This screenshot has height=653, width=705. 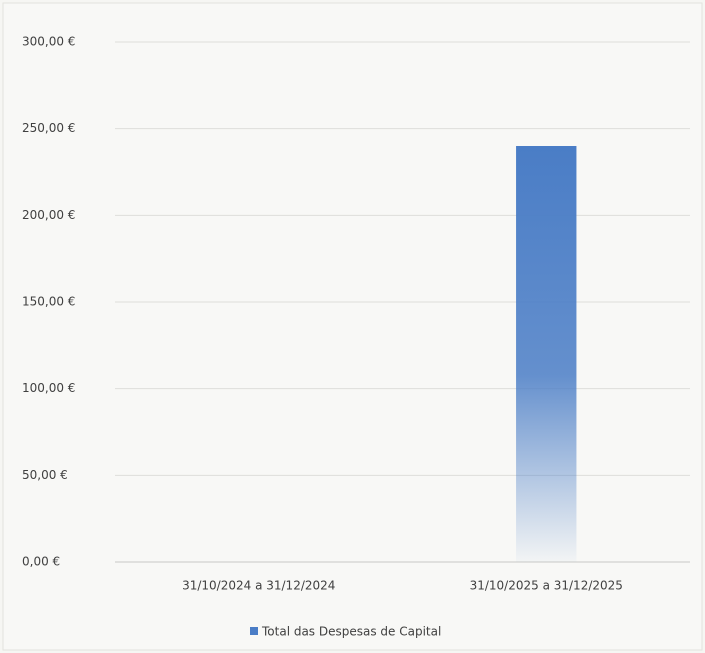 What do you see at coordinates (48, 42) in the screenshot?
I see `y-tick-label: 300,00 €` at bounding box center [48, 42].